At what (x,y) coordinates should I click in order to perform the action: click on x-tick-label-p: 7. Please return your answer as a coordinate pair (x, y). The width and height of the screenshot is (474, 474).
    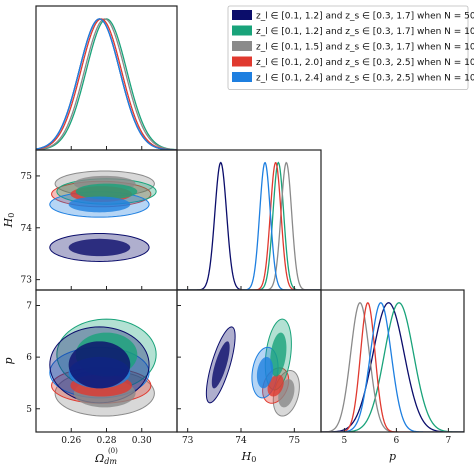
    Looking at the image, I should click on (449, 441).